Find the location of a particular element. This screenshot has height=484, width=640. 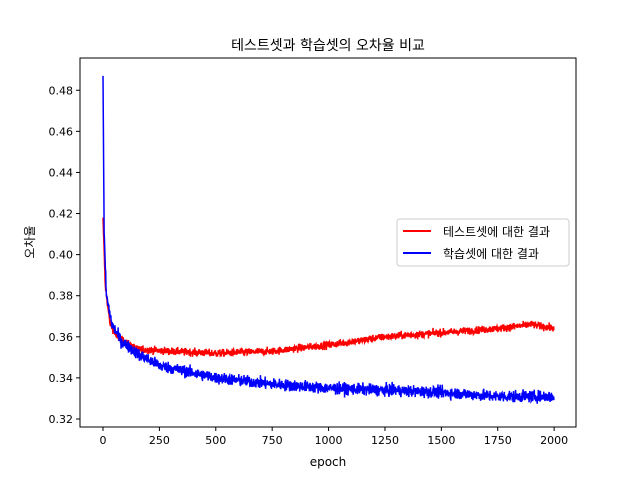

y-tick-label: 0.36 is located at coordinates (61, 337).